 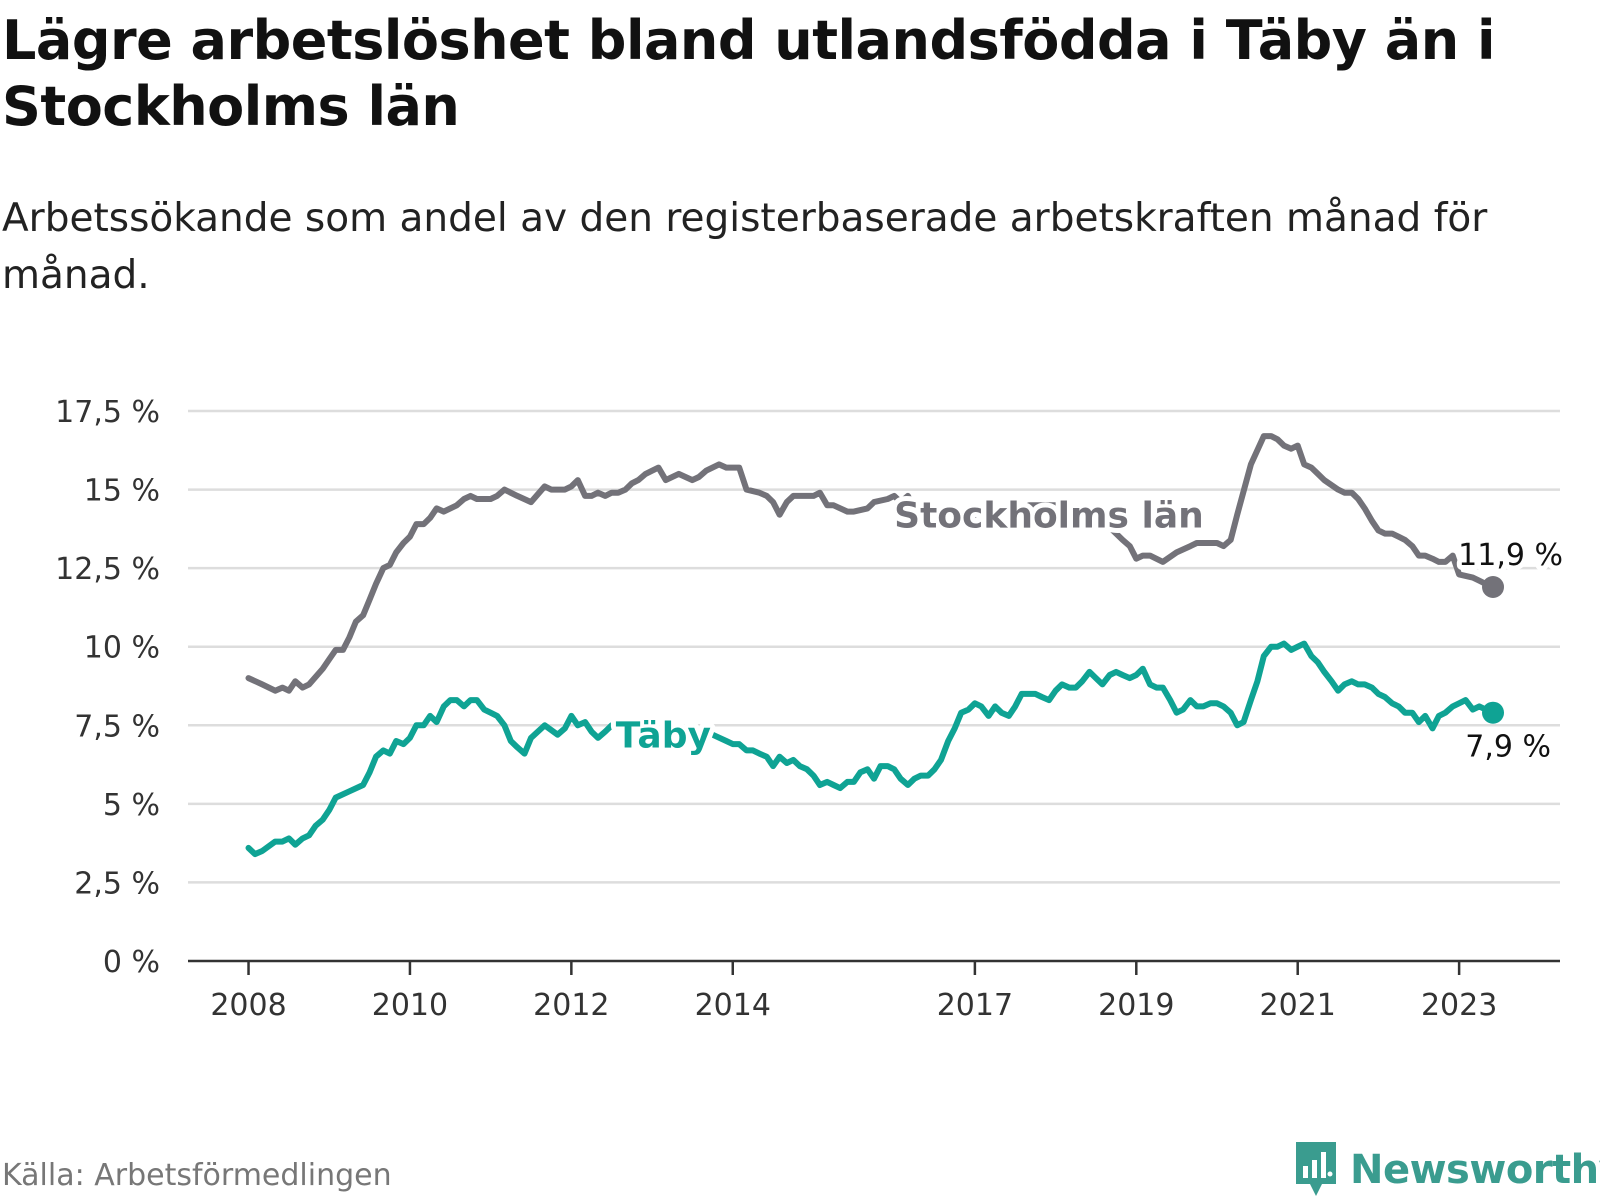 What do you see at coordinates (1298, 1005) in the screenshot?
I see `x-tick-label: 2021` at bounding box center [1298, 1005].